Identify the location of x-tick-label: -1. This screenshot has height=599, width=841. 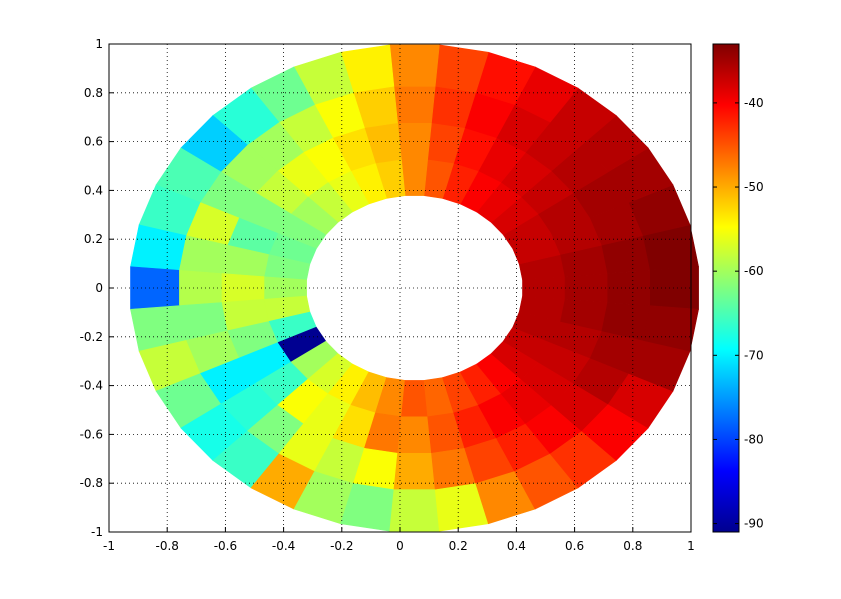
(109, 546).